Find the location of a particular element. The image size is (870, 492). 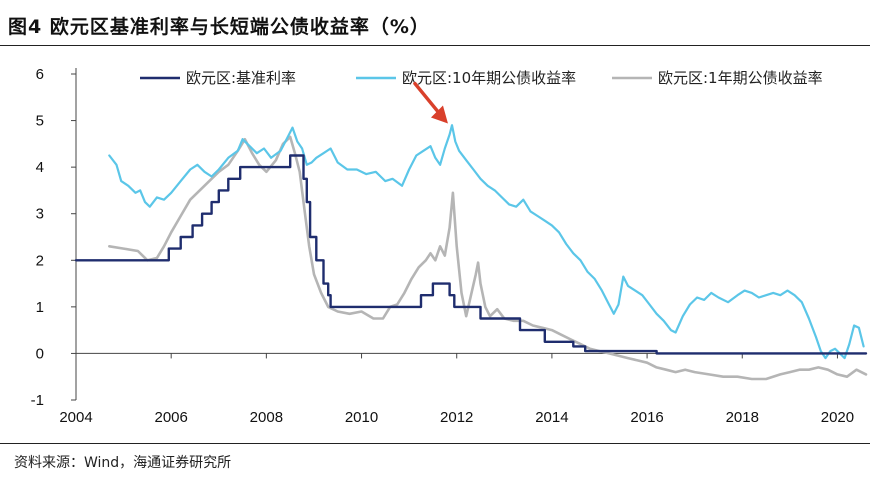

legend-label: 欧元区:1年期公债收益率 is located at coordinates (740, 78).